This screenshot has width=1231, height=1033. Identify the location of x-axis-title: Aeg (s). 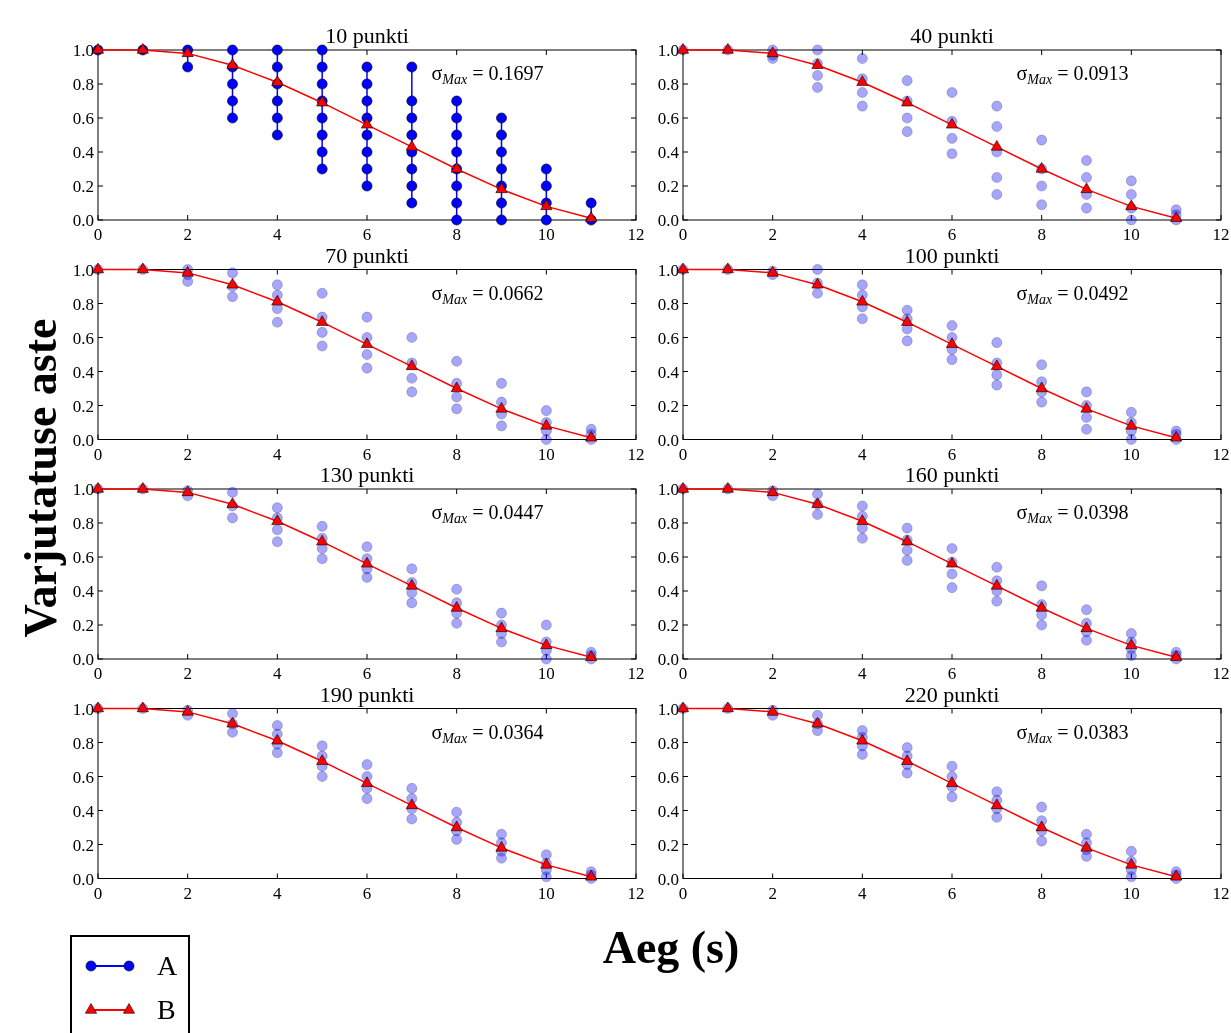
(671, 947).